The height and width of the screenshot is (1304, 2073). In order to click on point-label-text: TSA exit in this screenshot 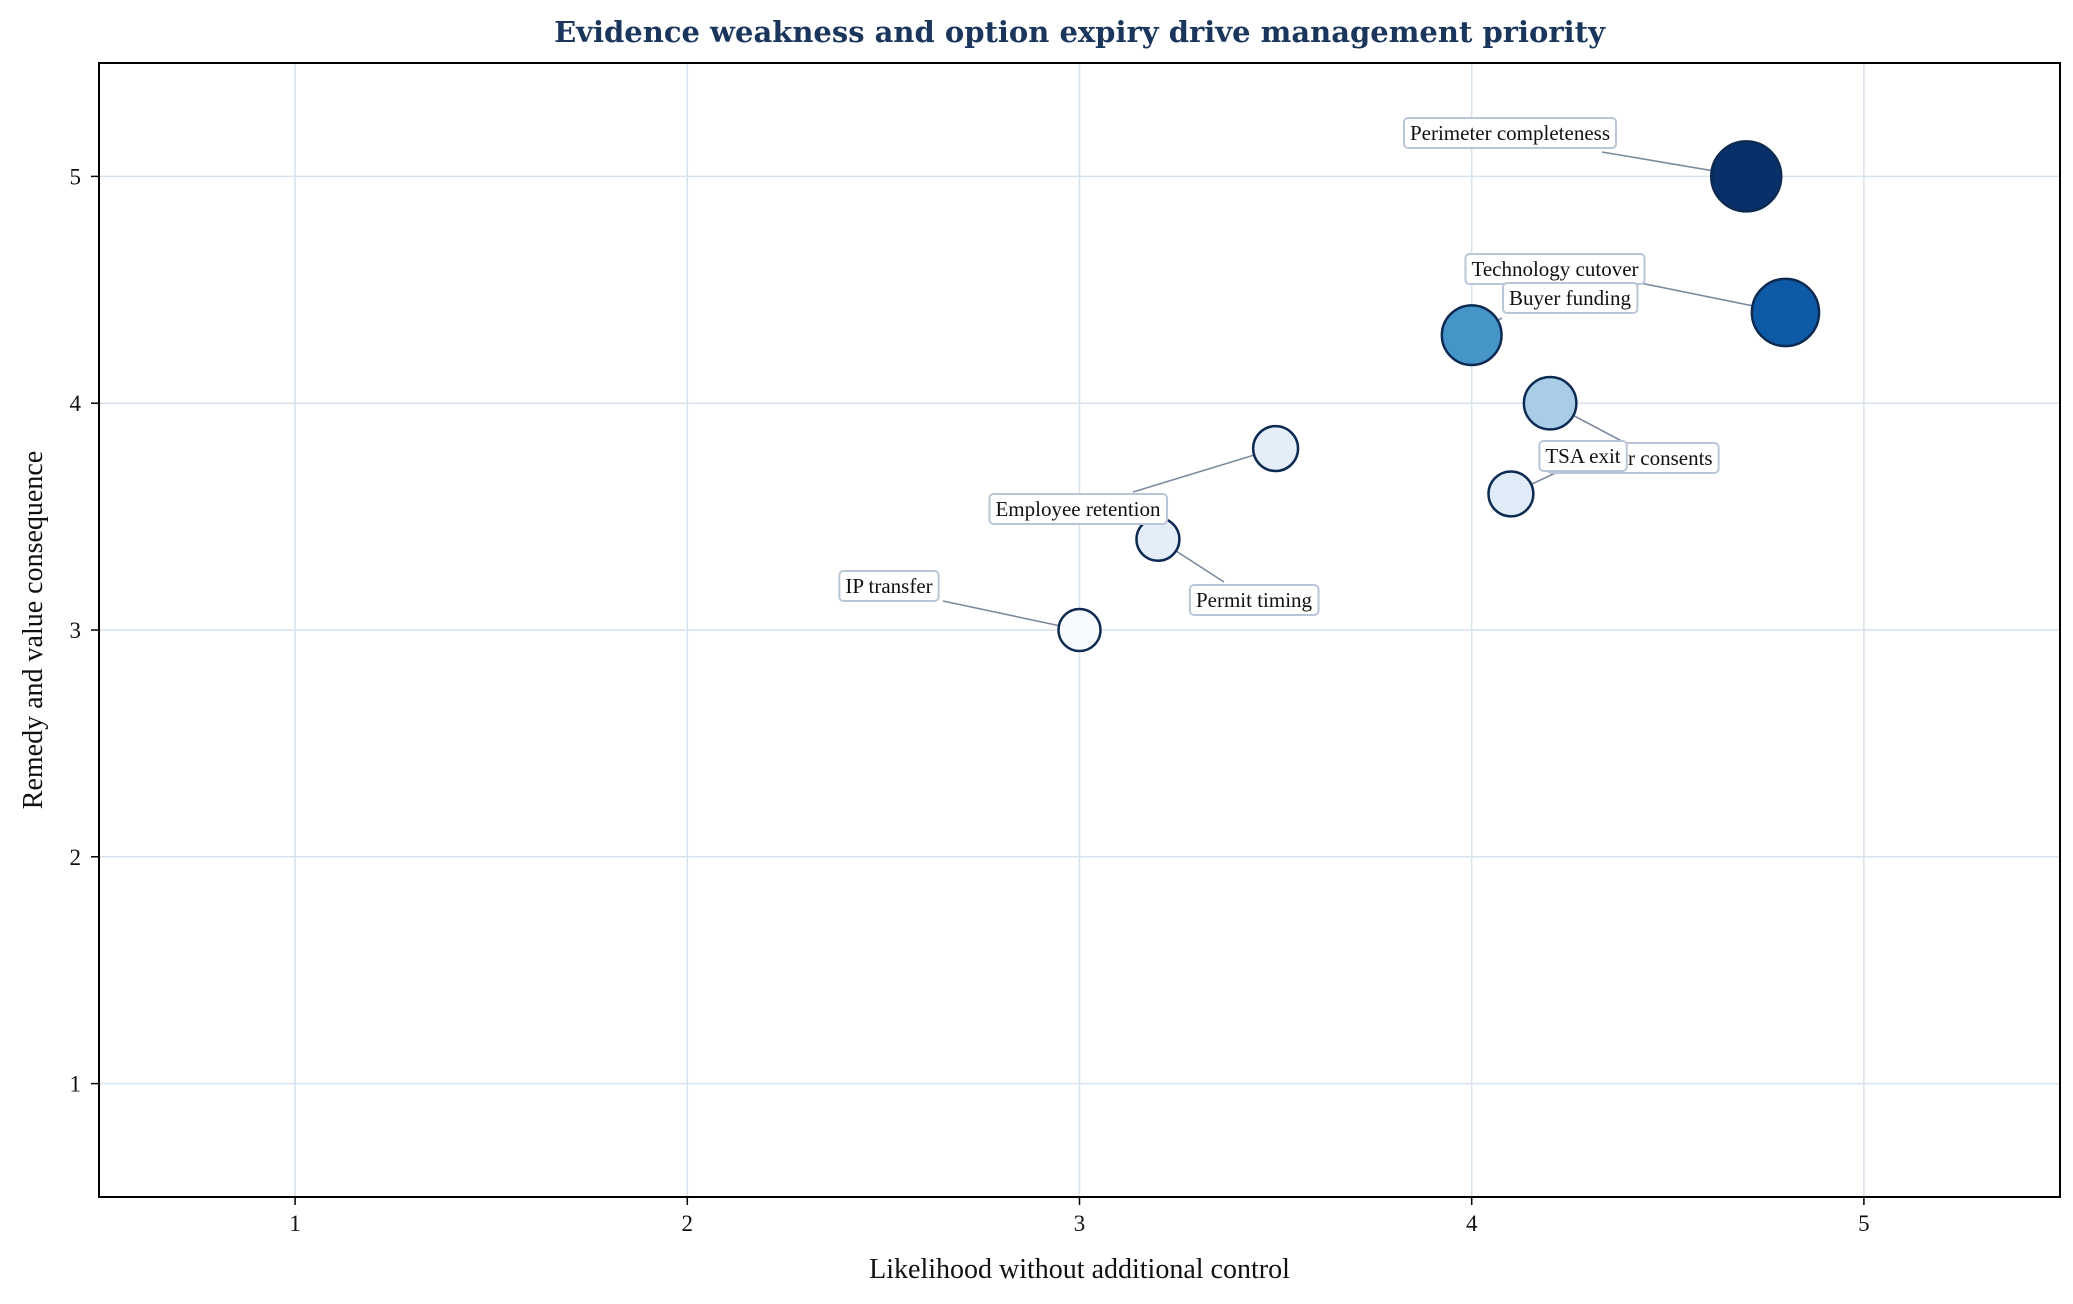, I will do `click(1582, 456)`.